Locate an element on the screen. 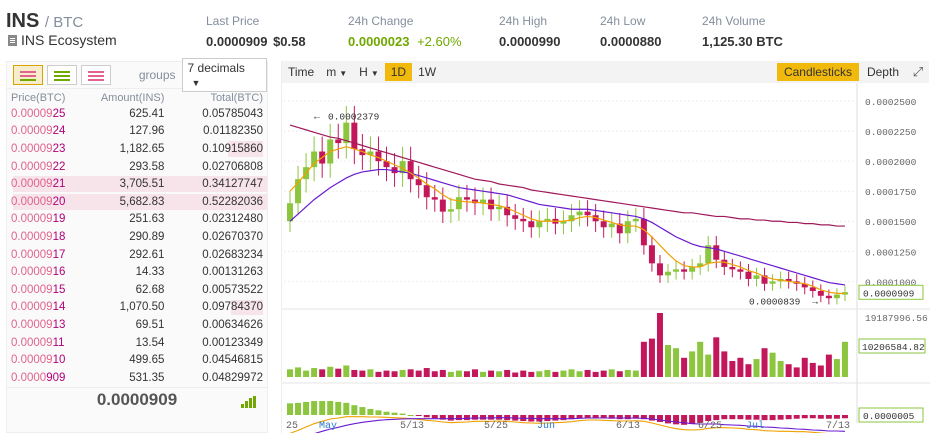 The width and height of the screenshot is (937, 433). stat-last-price: Last Price 0.0000909 $0.58 is located at coordinates (256, 31).